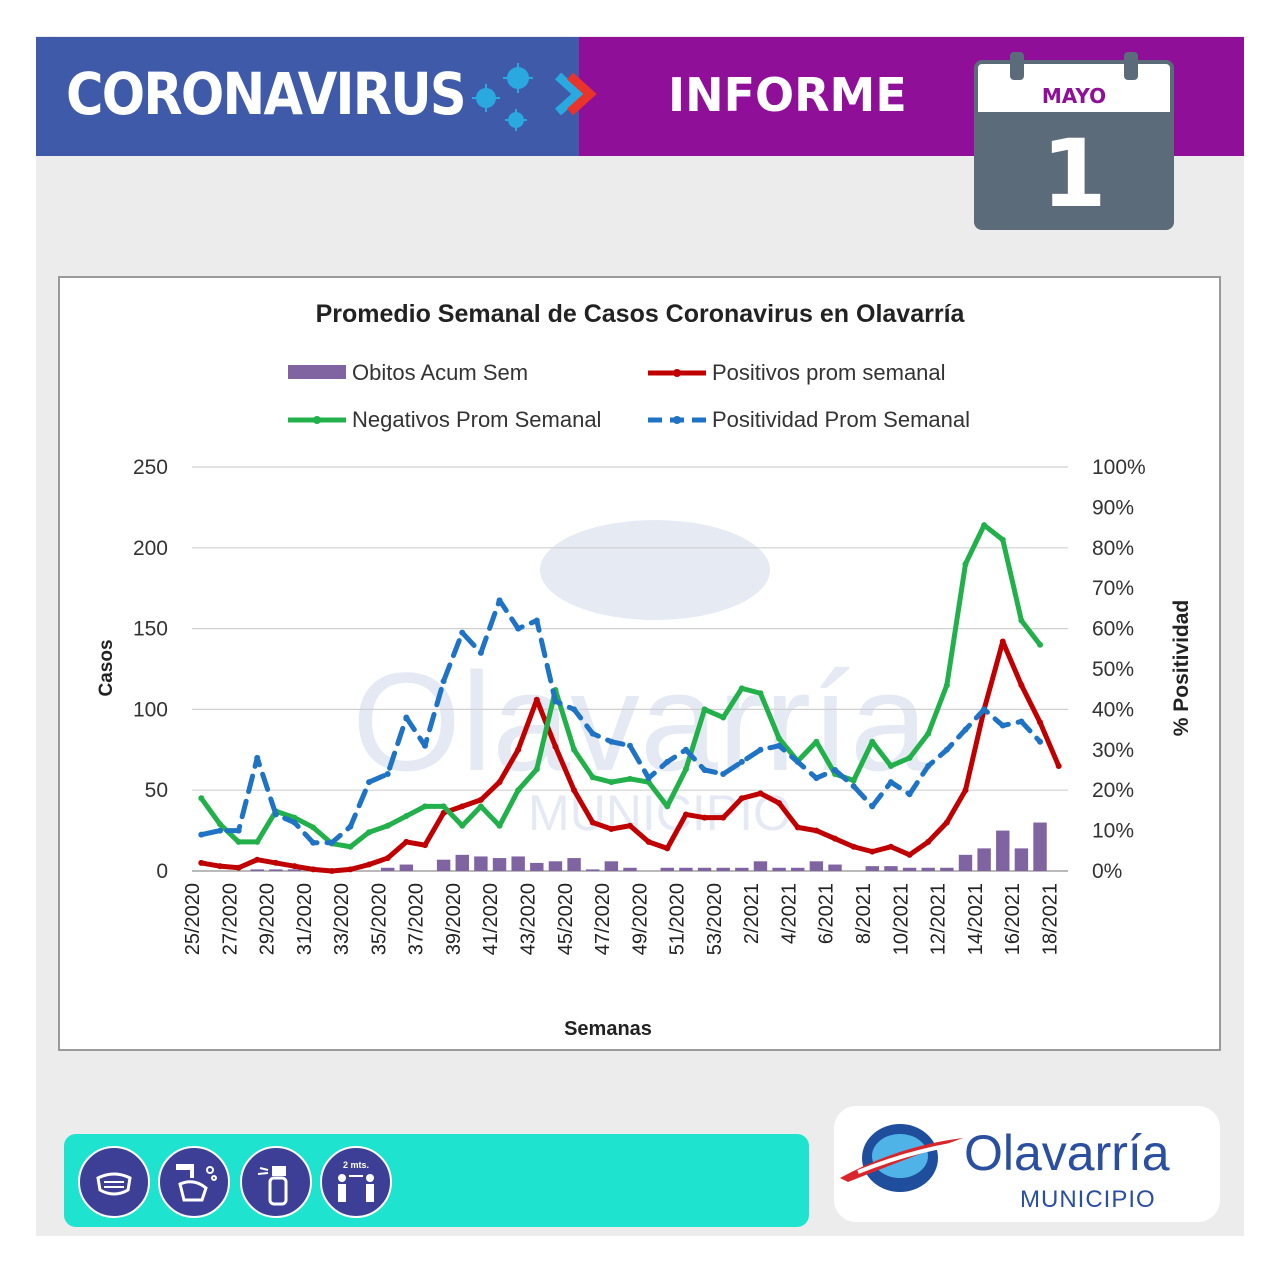 The height and width of the screenshot is (1280, 1280). What do you see at coordinates (1113, 709) in the screenshot?
I see `y2-tick-label: 40%` at bounding box center [1113, 709].